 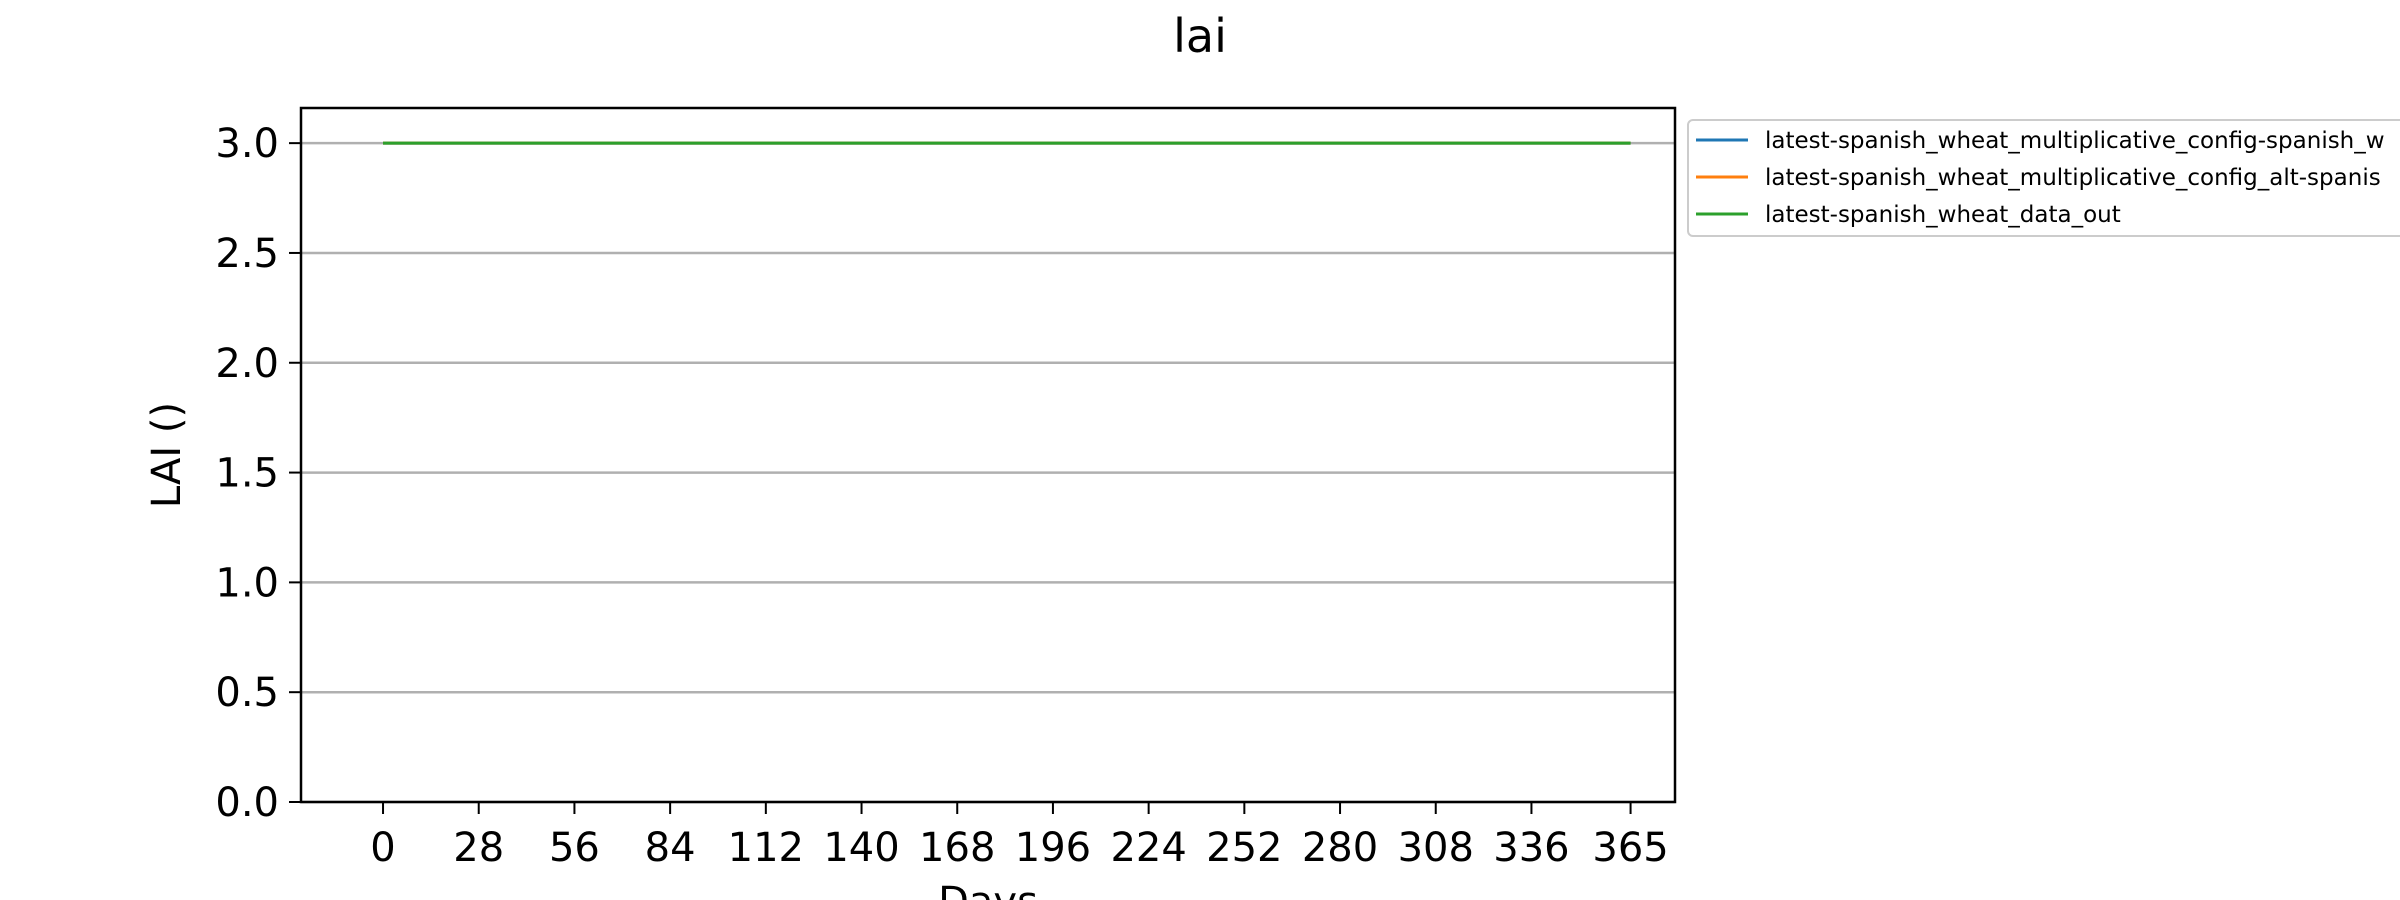 I want to click on y-tick-label: 1.5, so click(x=247, y=474).